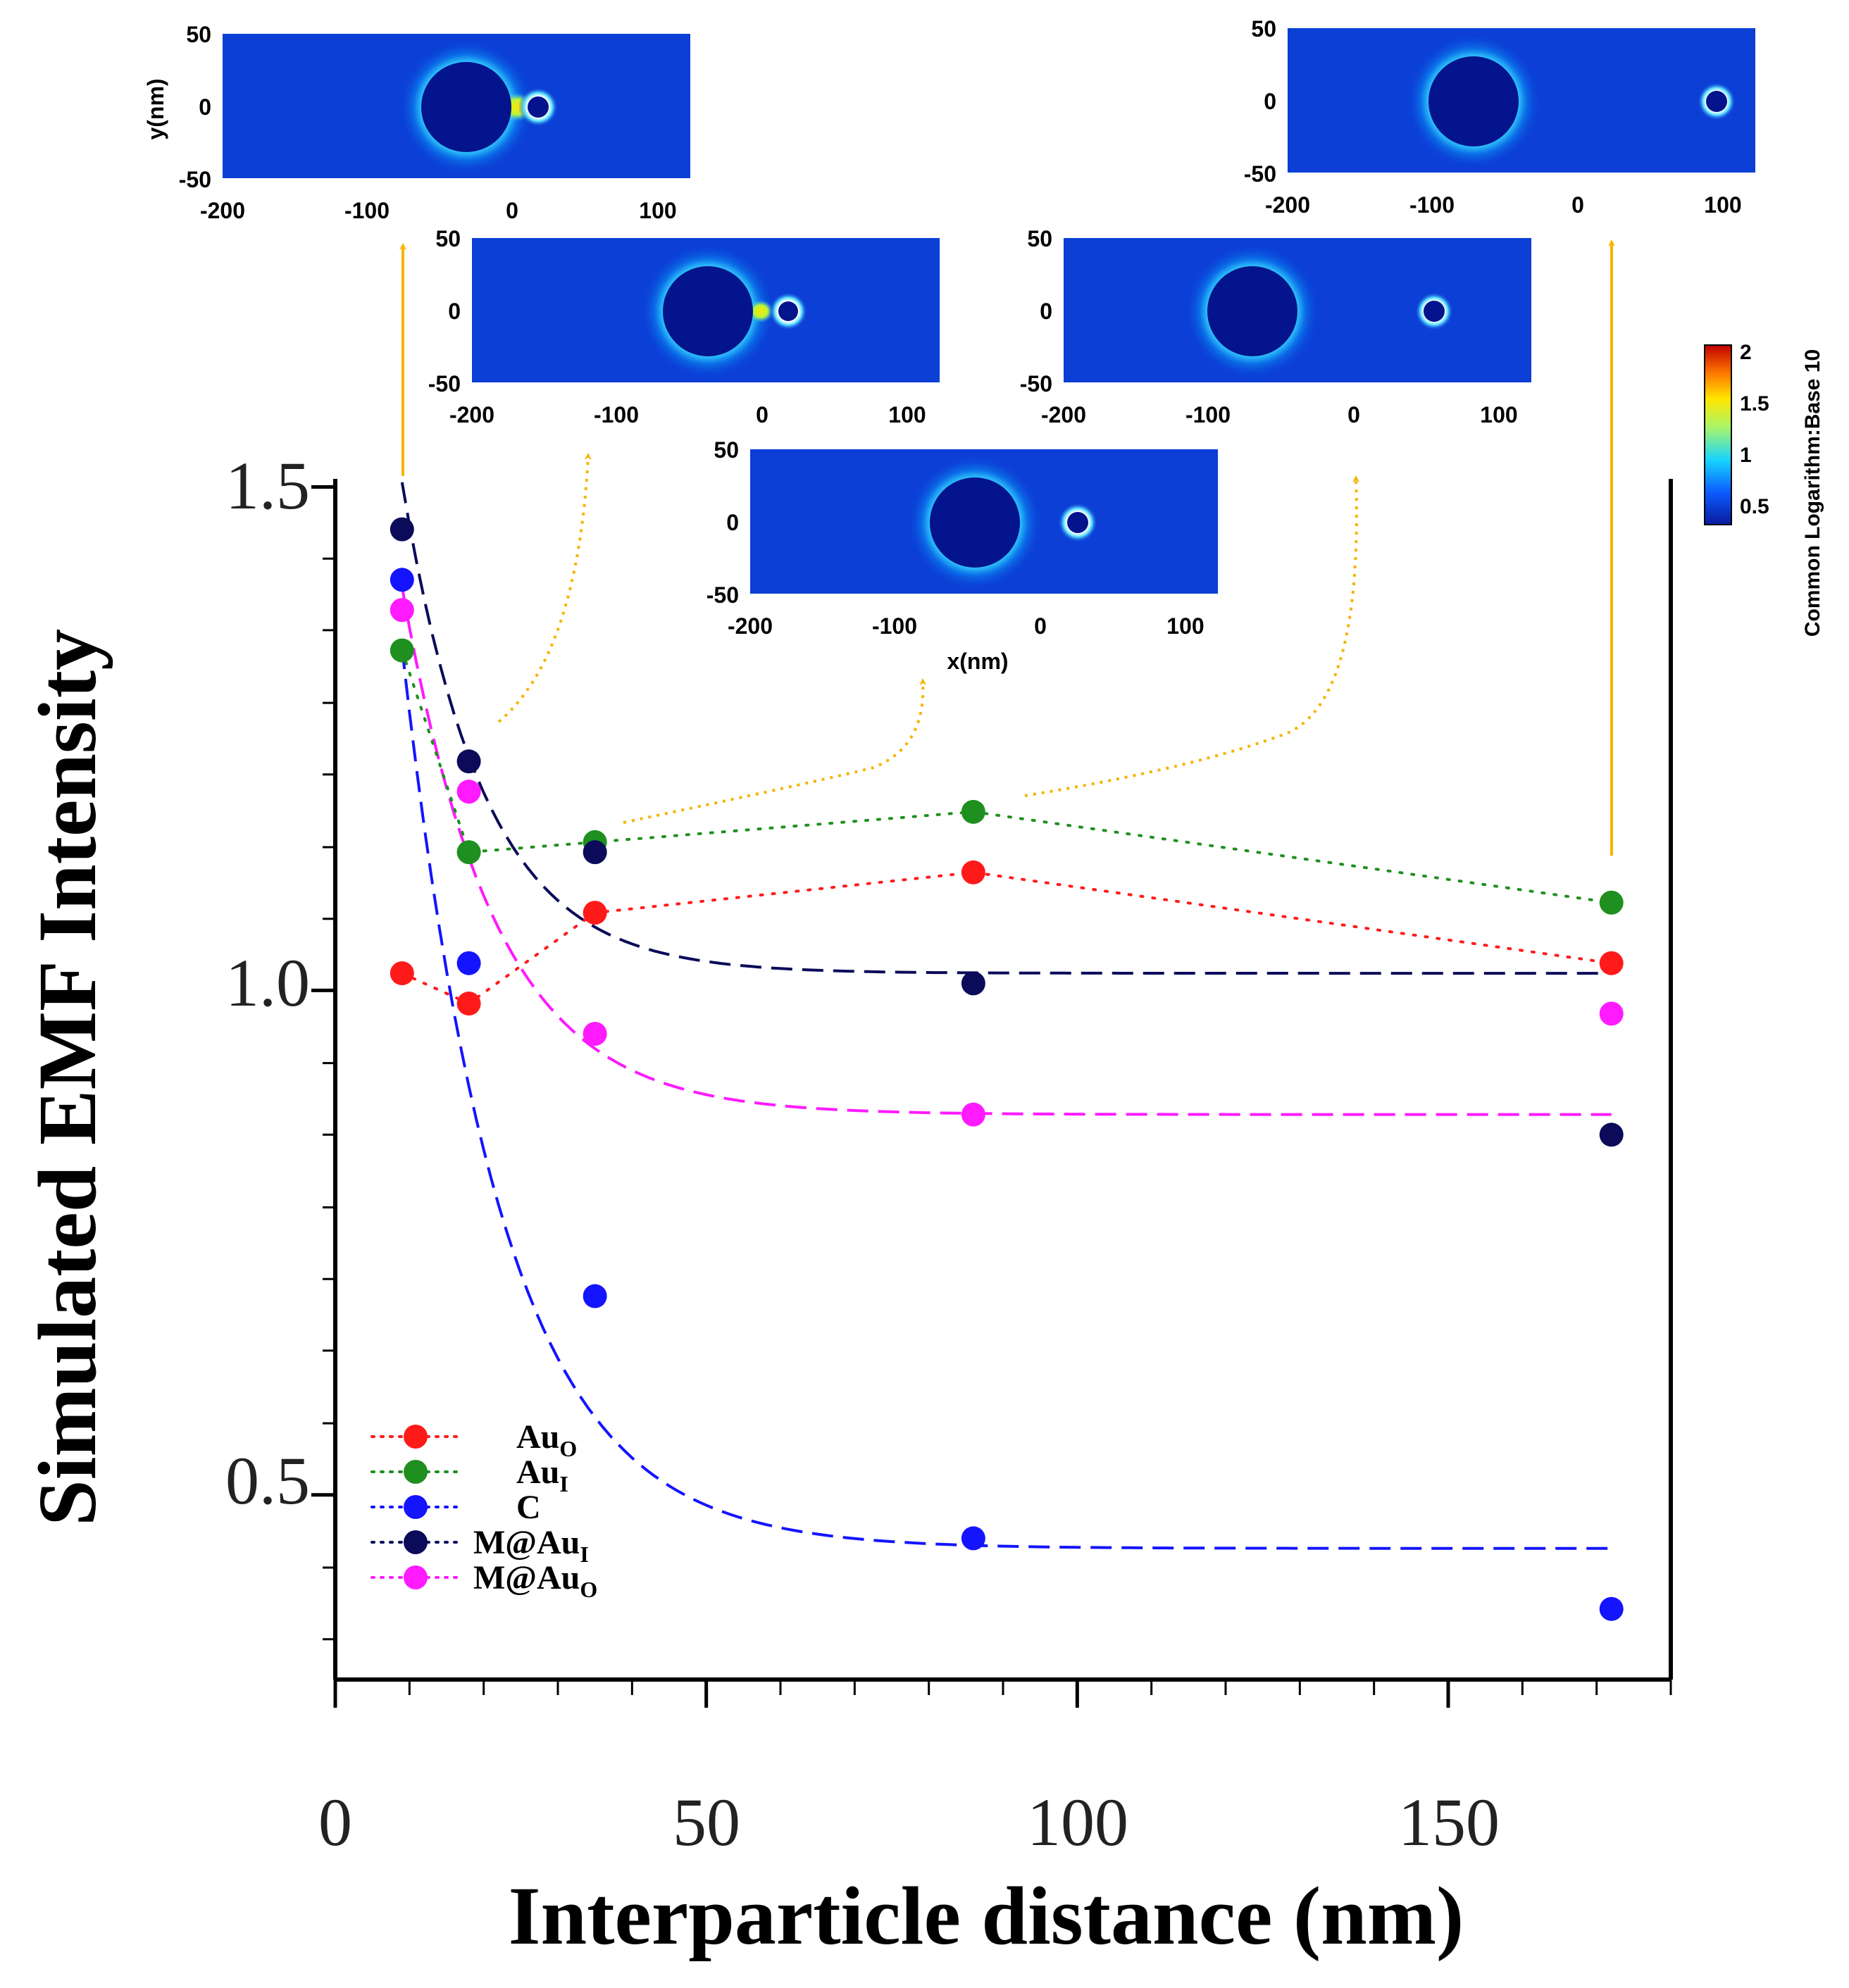  I want to click on legend-label: C, so click(528, 1507).